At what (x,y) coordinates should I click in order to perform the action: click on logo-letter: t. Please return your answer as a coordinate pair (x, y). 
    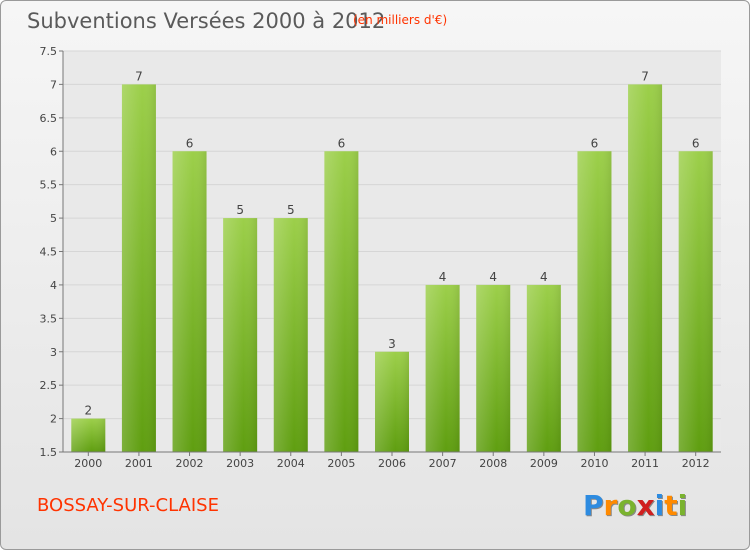
    Looking at the image, I should click on (671, 505).